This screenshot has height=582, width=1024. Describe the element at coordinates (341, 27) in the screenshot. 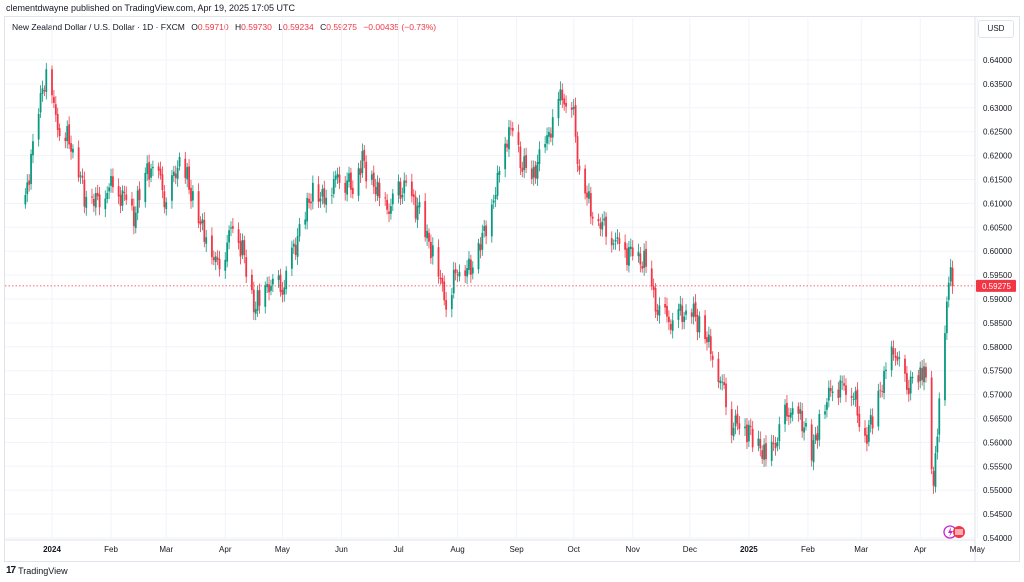

I see `close-value: 0.59275` at that location.